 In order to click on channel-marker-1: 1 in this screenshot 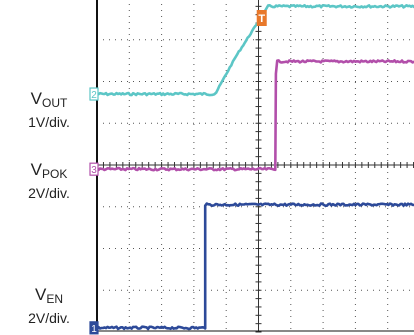, I will do `click(94, 328)`.